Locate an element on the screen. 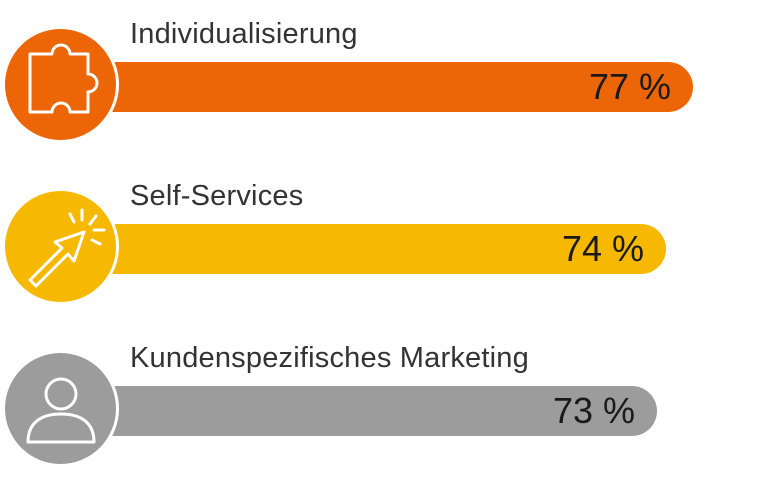 This screenshot has width=782, height=493. puzzle-piece-icon is located at coordinates (60, 84).